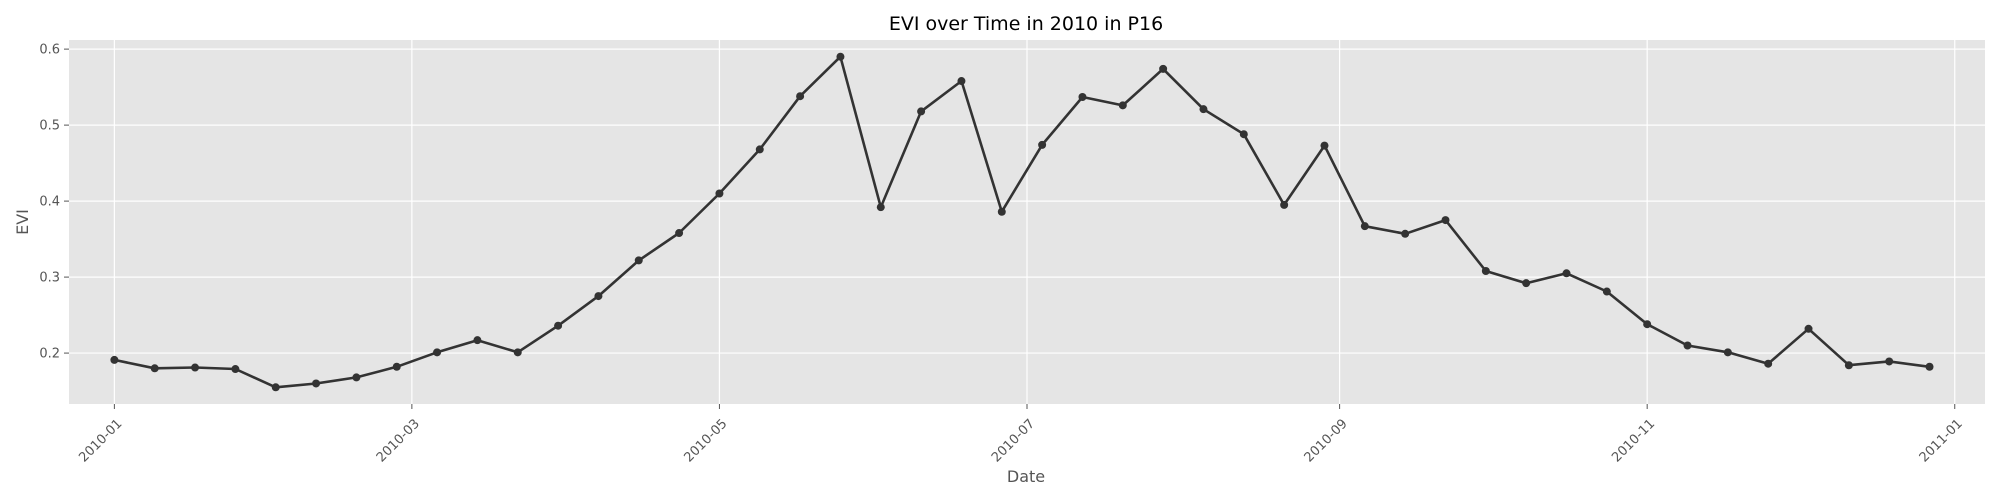 The image size is (2000, 500). What do you see at coordinates (1013, 440) in the screenshot?
I see `x-tick-label: 2010-07` at bounding box center [1013, 440].